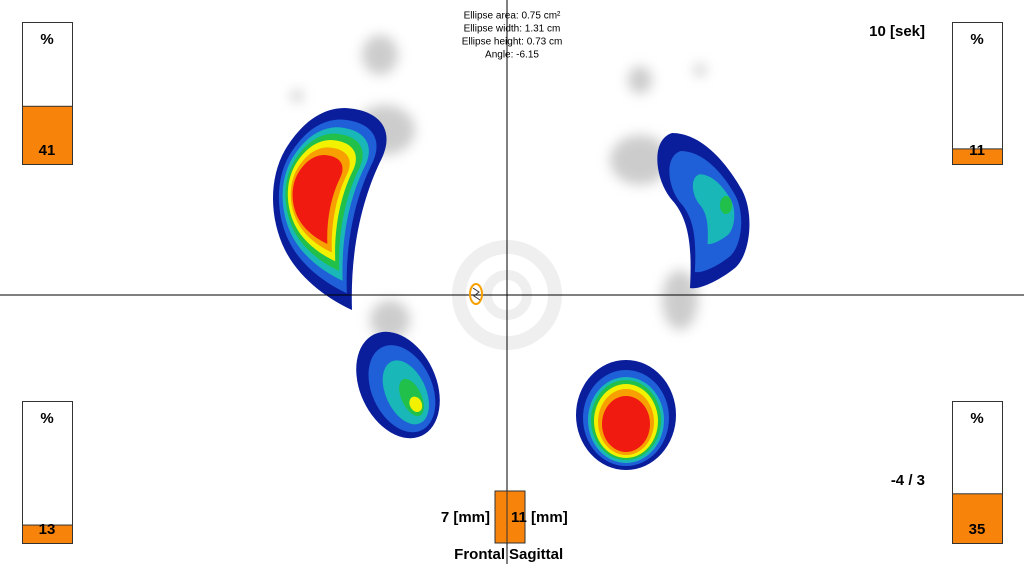 This screenshot has width=1024, height=564. Describe the element at coordinates (512, 29) in the screenshot. I see `ellipse-info: Ellipse width: 1.31 cm` at that location.